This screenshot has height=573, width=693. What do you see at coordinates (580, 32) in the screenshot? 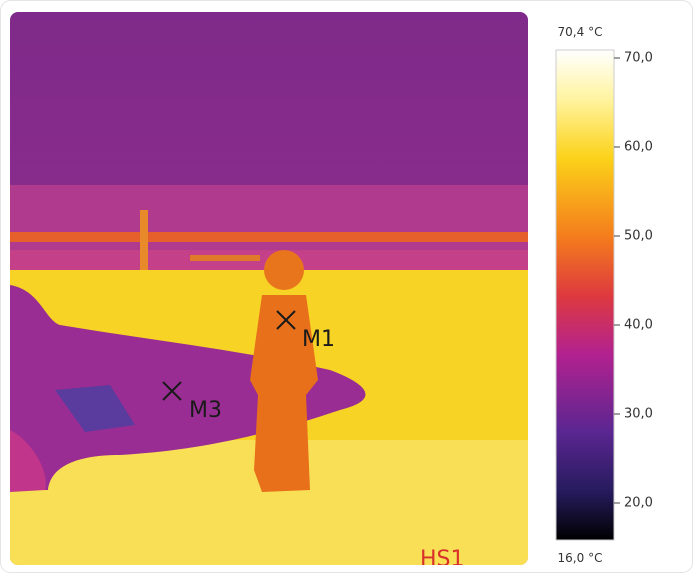
I see `scale-max: 70,4 °C` at bounding box center [580, 32].